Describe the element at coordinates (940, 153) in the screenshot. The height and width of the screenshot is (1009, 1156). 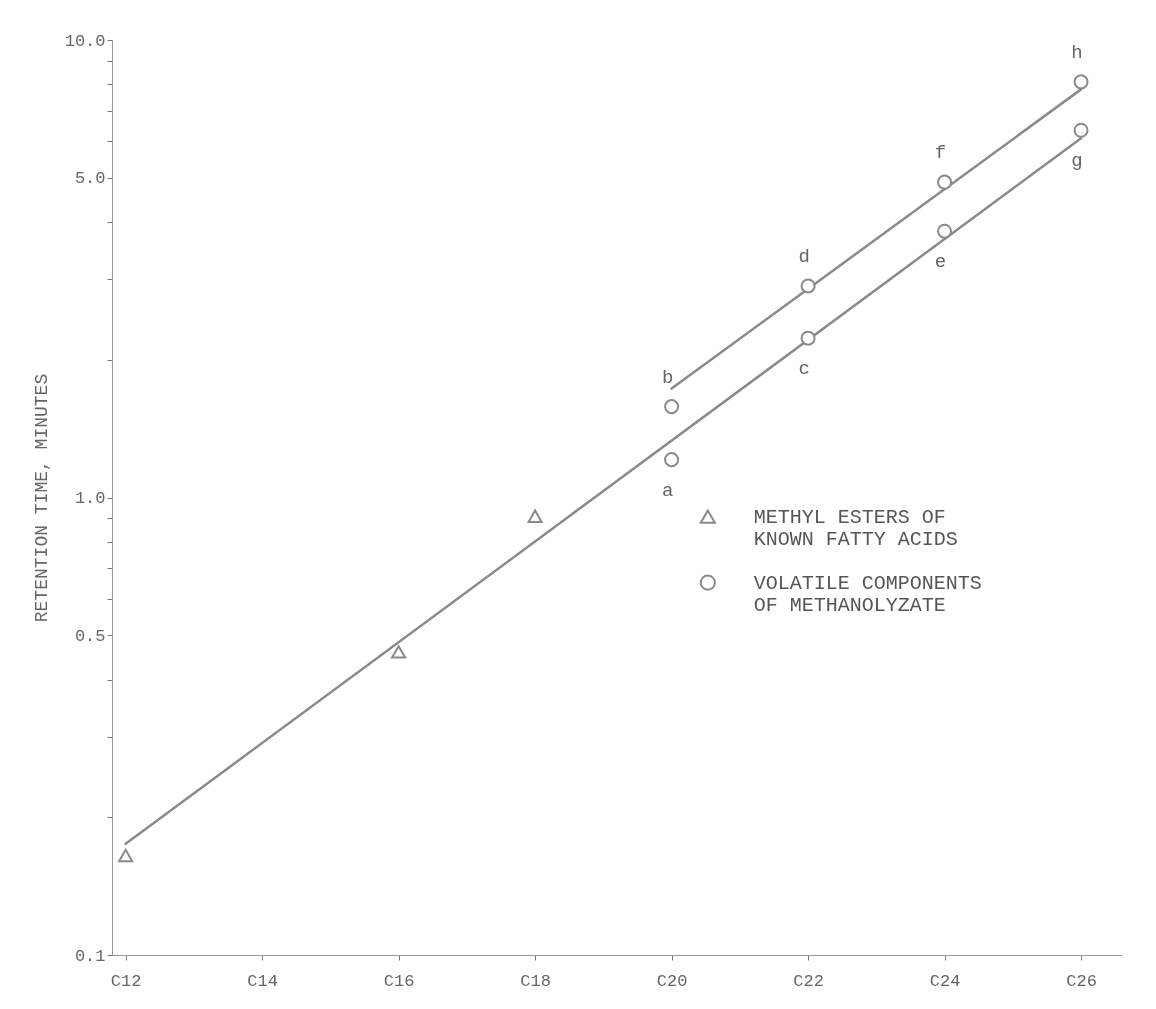
I see `annotation: f` at that location.